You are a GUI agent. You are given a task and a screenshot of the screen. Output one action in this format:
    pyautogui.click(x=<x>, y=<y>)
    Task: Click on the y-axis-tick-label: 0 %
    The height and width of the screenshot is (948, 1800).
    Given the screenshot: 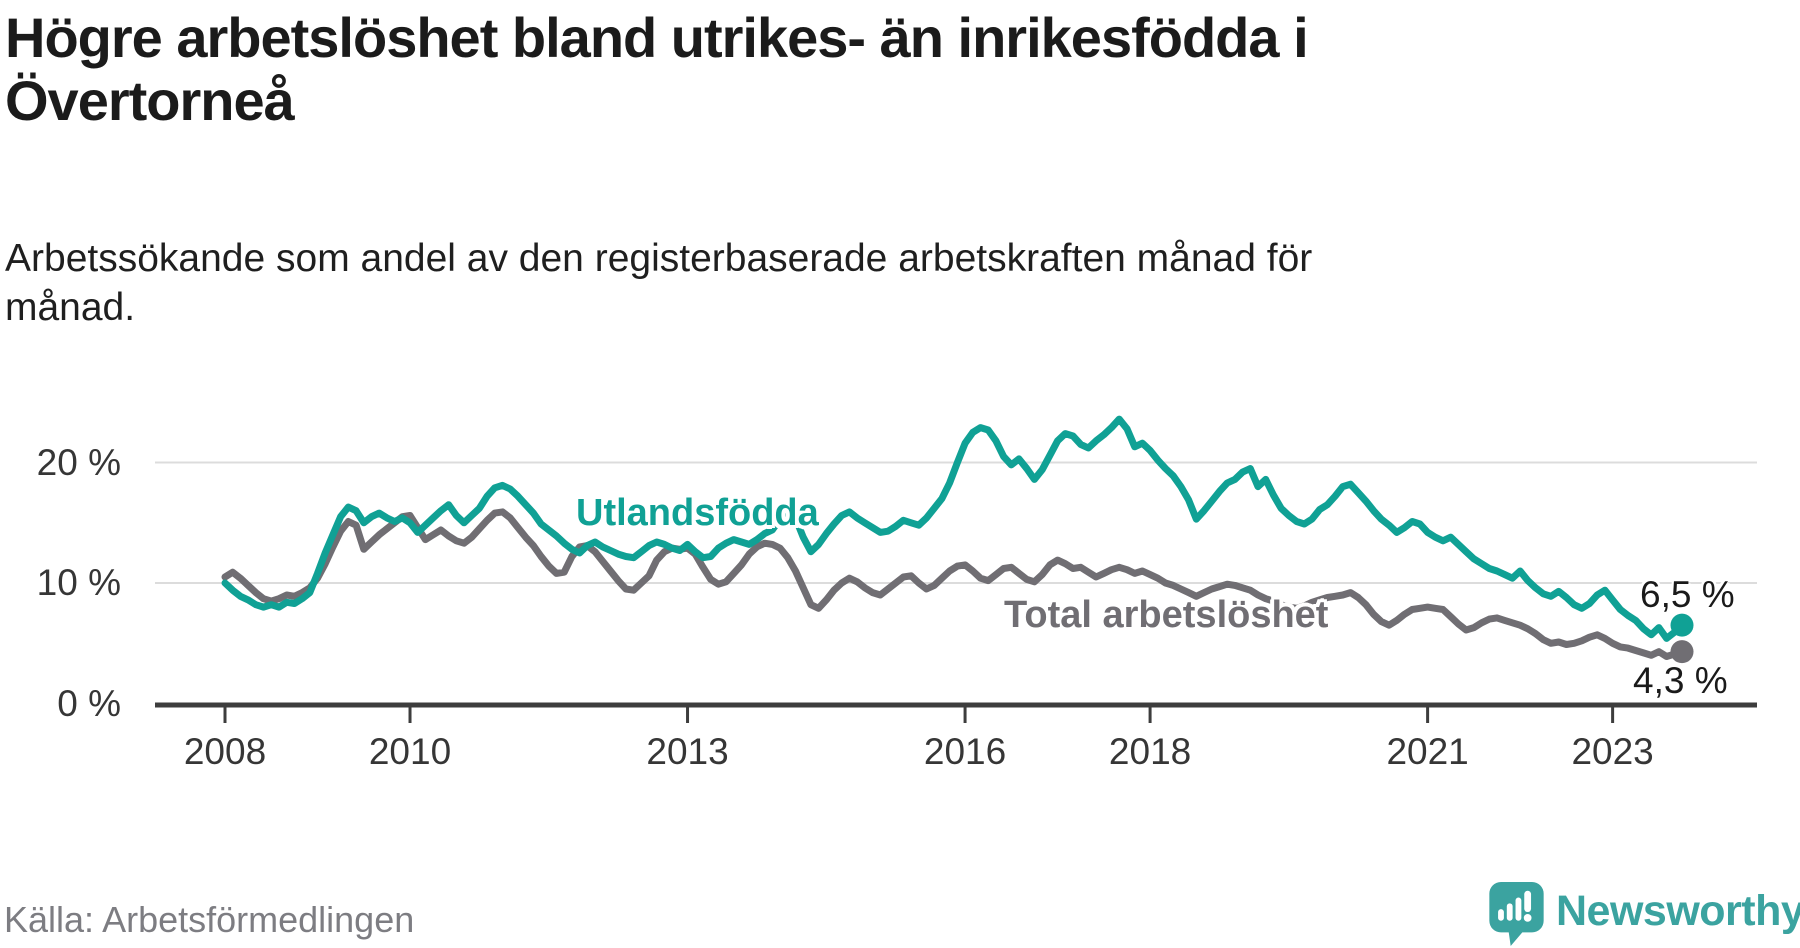 What is the action you would take?
    pyautogui.click(x=89, y=703)
    